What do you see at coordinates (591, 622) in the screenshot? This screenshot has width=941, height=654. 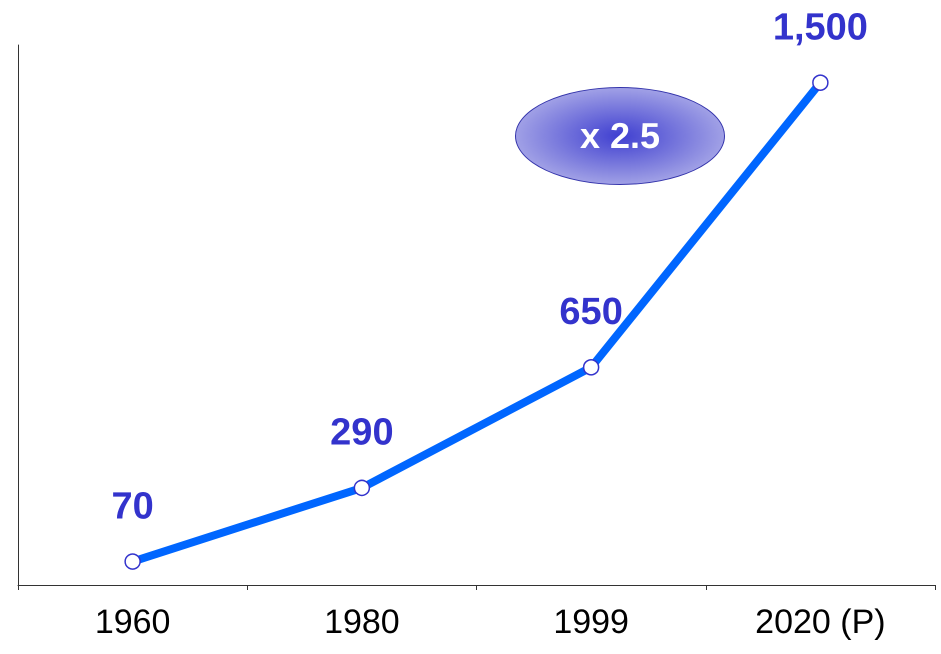 I see `x-tick-label: 1999` at bounding box center [591, 622].